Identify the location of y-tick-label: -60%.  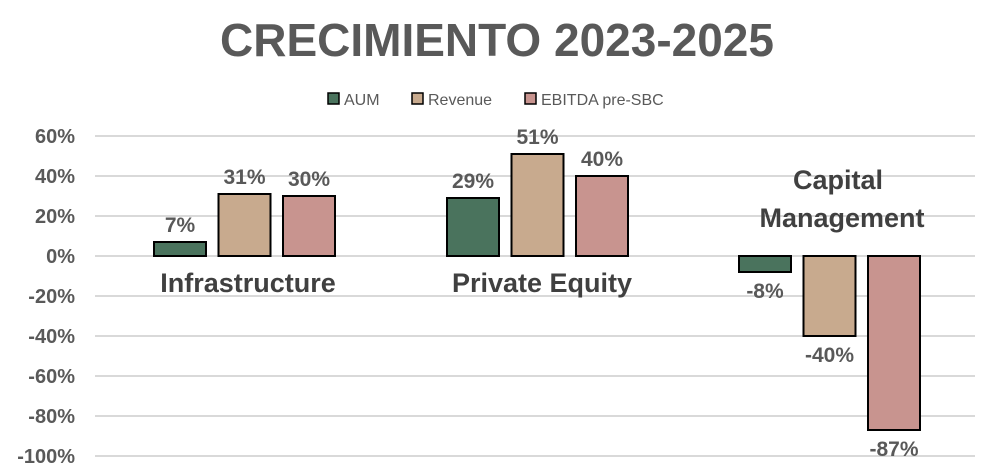
(51, 377).